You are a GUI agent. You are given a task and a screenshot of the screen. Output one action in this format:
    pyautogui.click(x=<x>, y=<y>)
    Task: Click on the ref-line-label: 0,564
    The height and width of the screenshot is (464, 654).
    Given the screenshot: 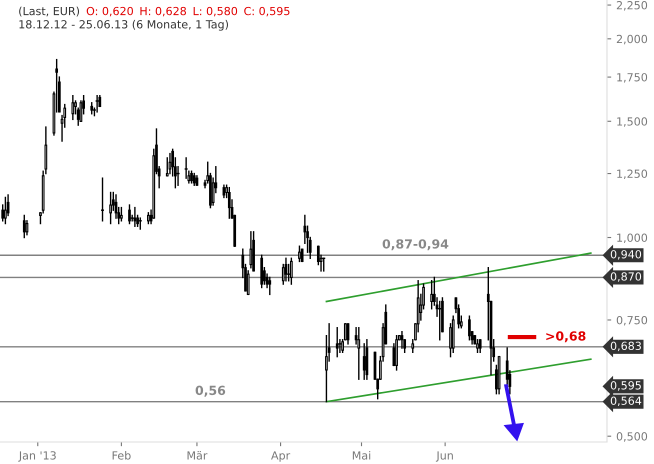 What is the action you would take?
    pyautogui.click(x=626, y=401)
    